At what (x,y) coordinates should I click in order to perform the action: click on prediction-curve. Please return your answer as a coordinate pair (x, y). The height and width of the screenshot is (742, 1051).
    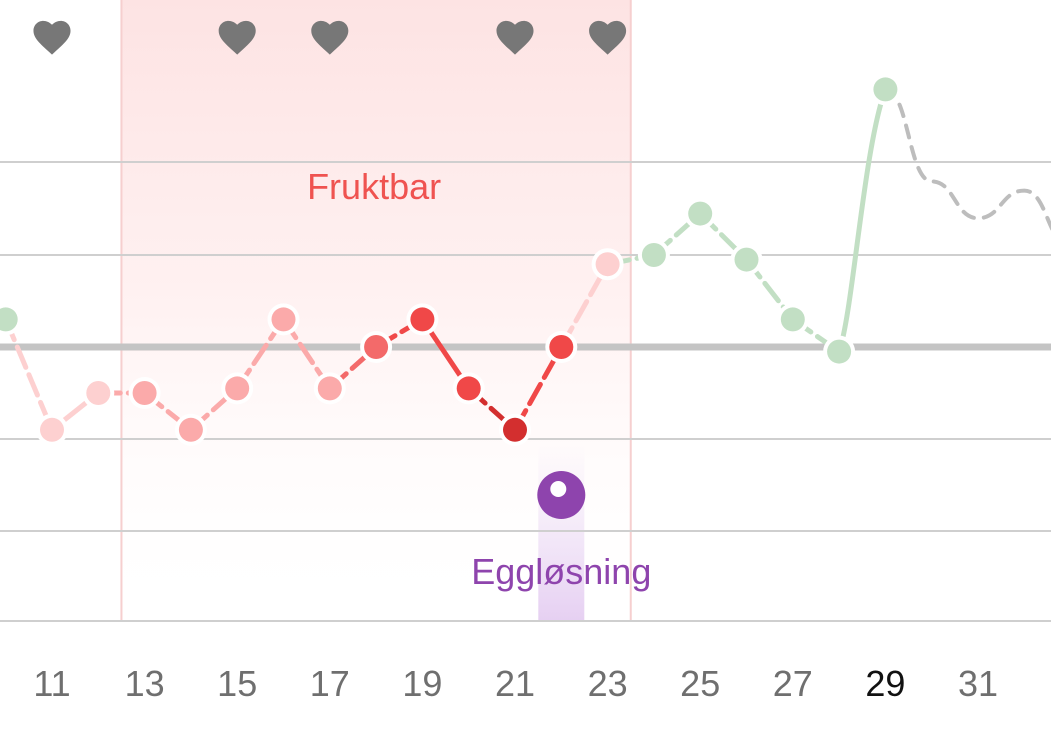
    Looking at the image, I should click on (967, 159).